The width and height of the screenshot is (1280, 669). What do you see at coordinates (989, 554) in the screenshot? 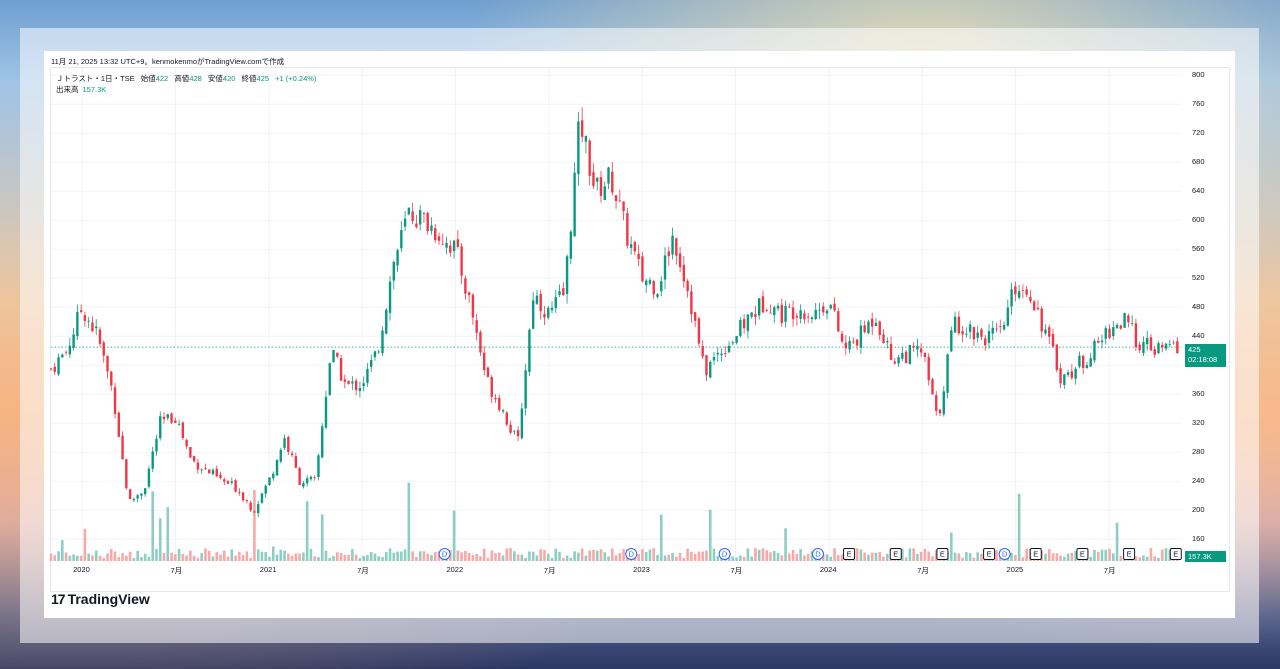
I see `earnings-marker` at bounding box center [989, 554].